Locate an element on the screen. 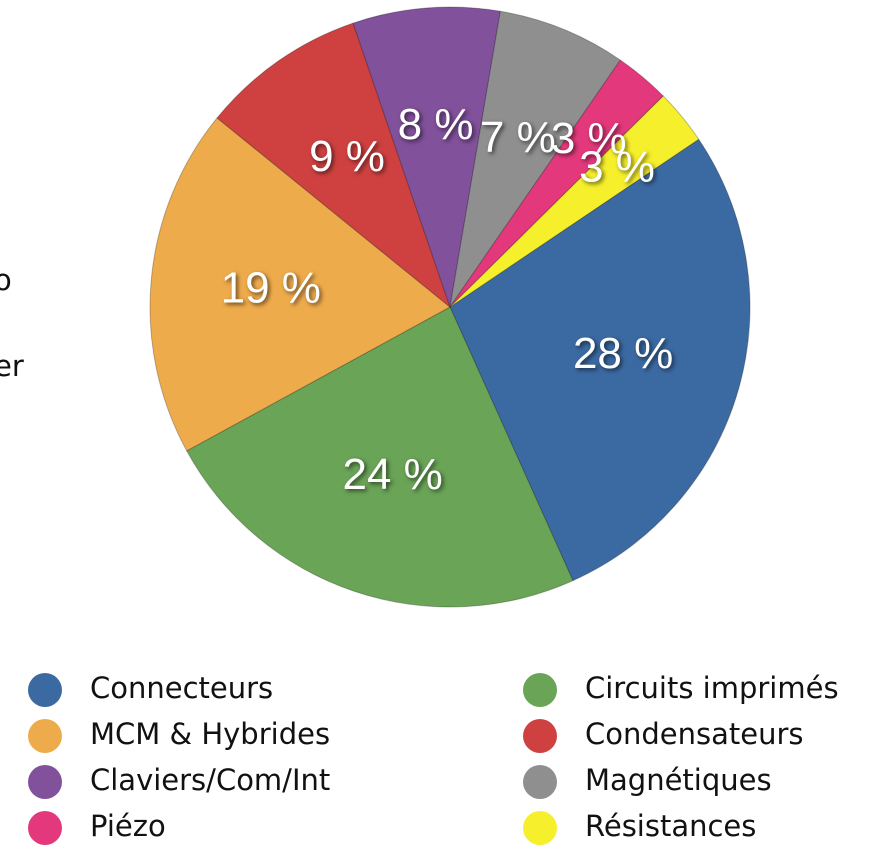 The height and width of the screenshot is (845, 895). clipped-text: o is located at coordinates (6, 280).